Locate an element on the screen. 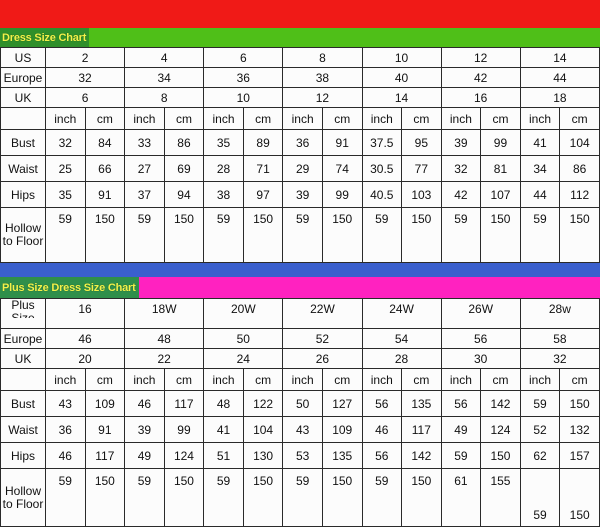 The width and height of the screenshot is (600, 527). cell-waist-plus: 46 is located at coordinates (382, 429).